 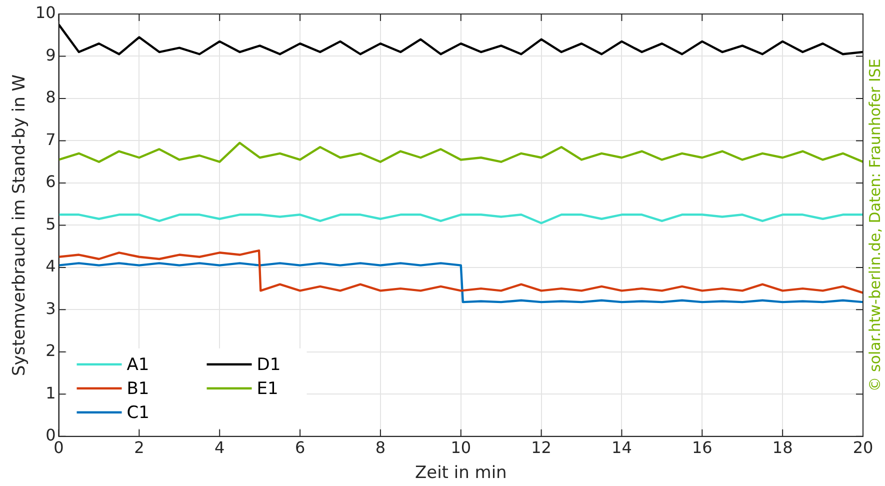 I want to click on x-tick-label: 10, so click(x=461, y=448).